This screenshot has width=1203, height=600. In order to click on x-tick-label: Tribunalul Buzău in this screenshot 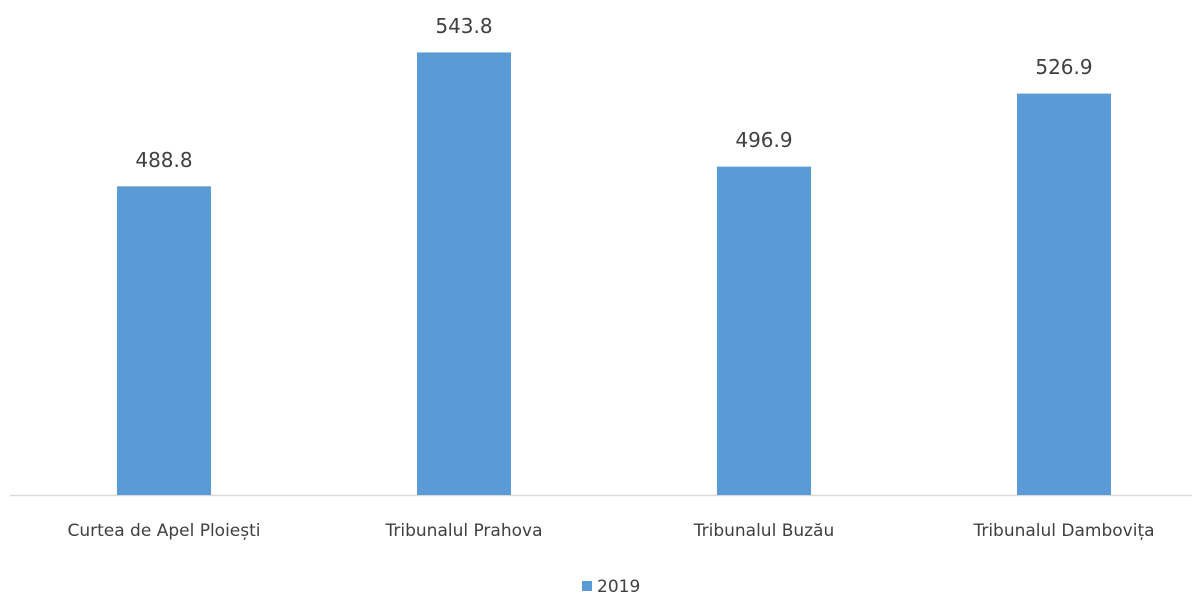, I will do `click(764, 531)`.